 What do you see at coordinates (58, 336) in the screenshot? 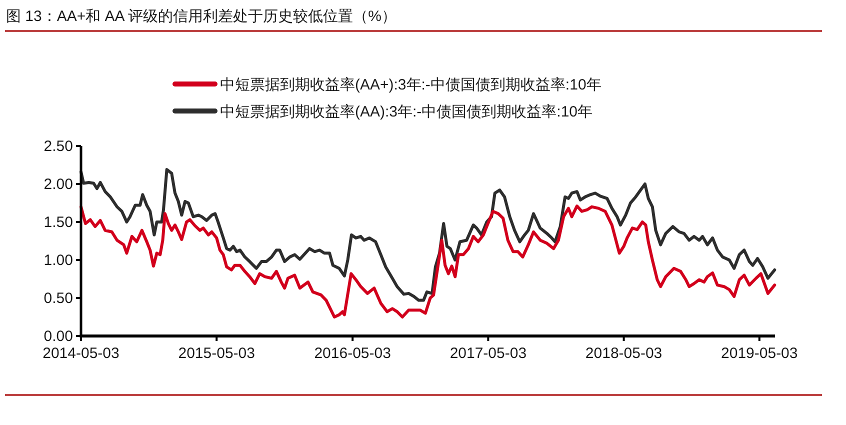
I see `y-tick-label: 0.00` at bounding box center [58, 336].